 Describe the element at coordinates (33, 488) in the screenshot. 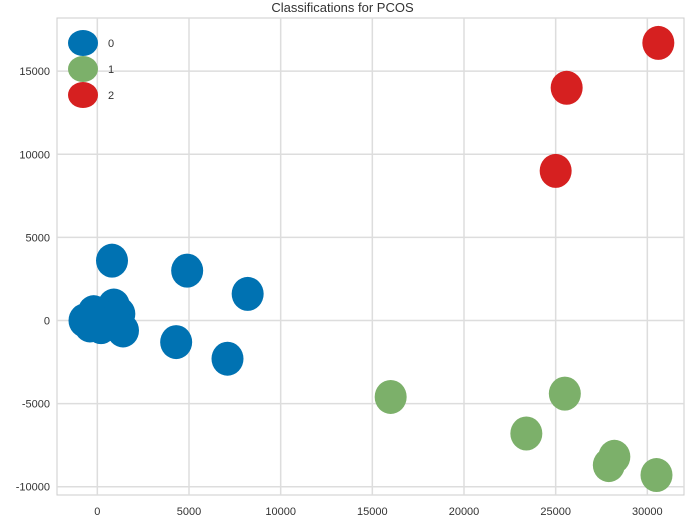

I see `y-tick-label: -10000` at that location.